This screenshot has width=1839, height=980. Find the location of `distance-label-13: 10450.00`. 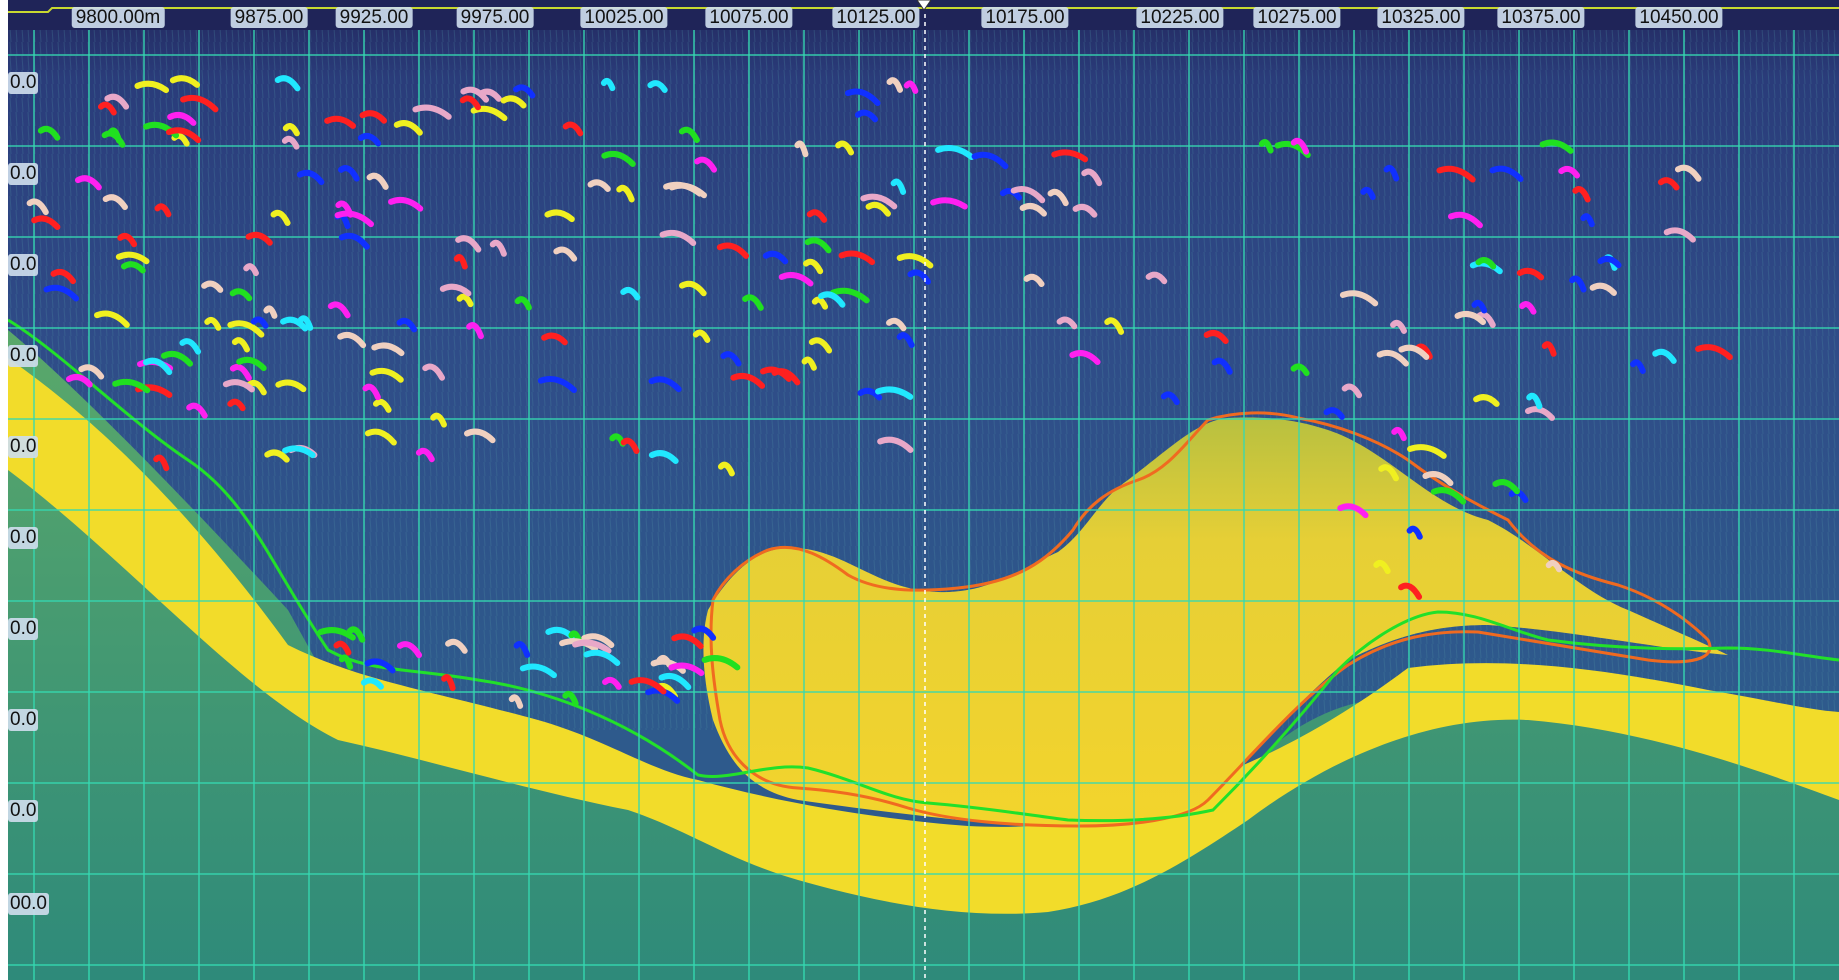

distance-label-13: 10450.00 is located at coordinates (1679, 17).